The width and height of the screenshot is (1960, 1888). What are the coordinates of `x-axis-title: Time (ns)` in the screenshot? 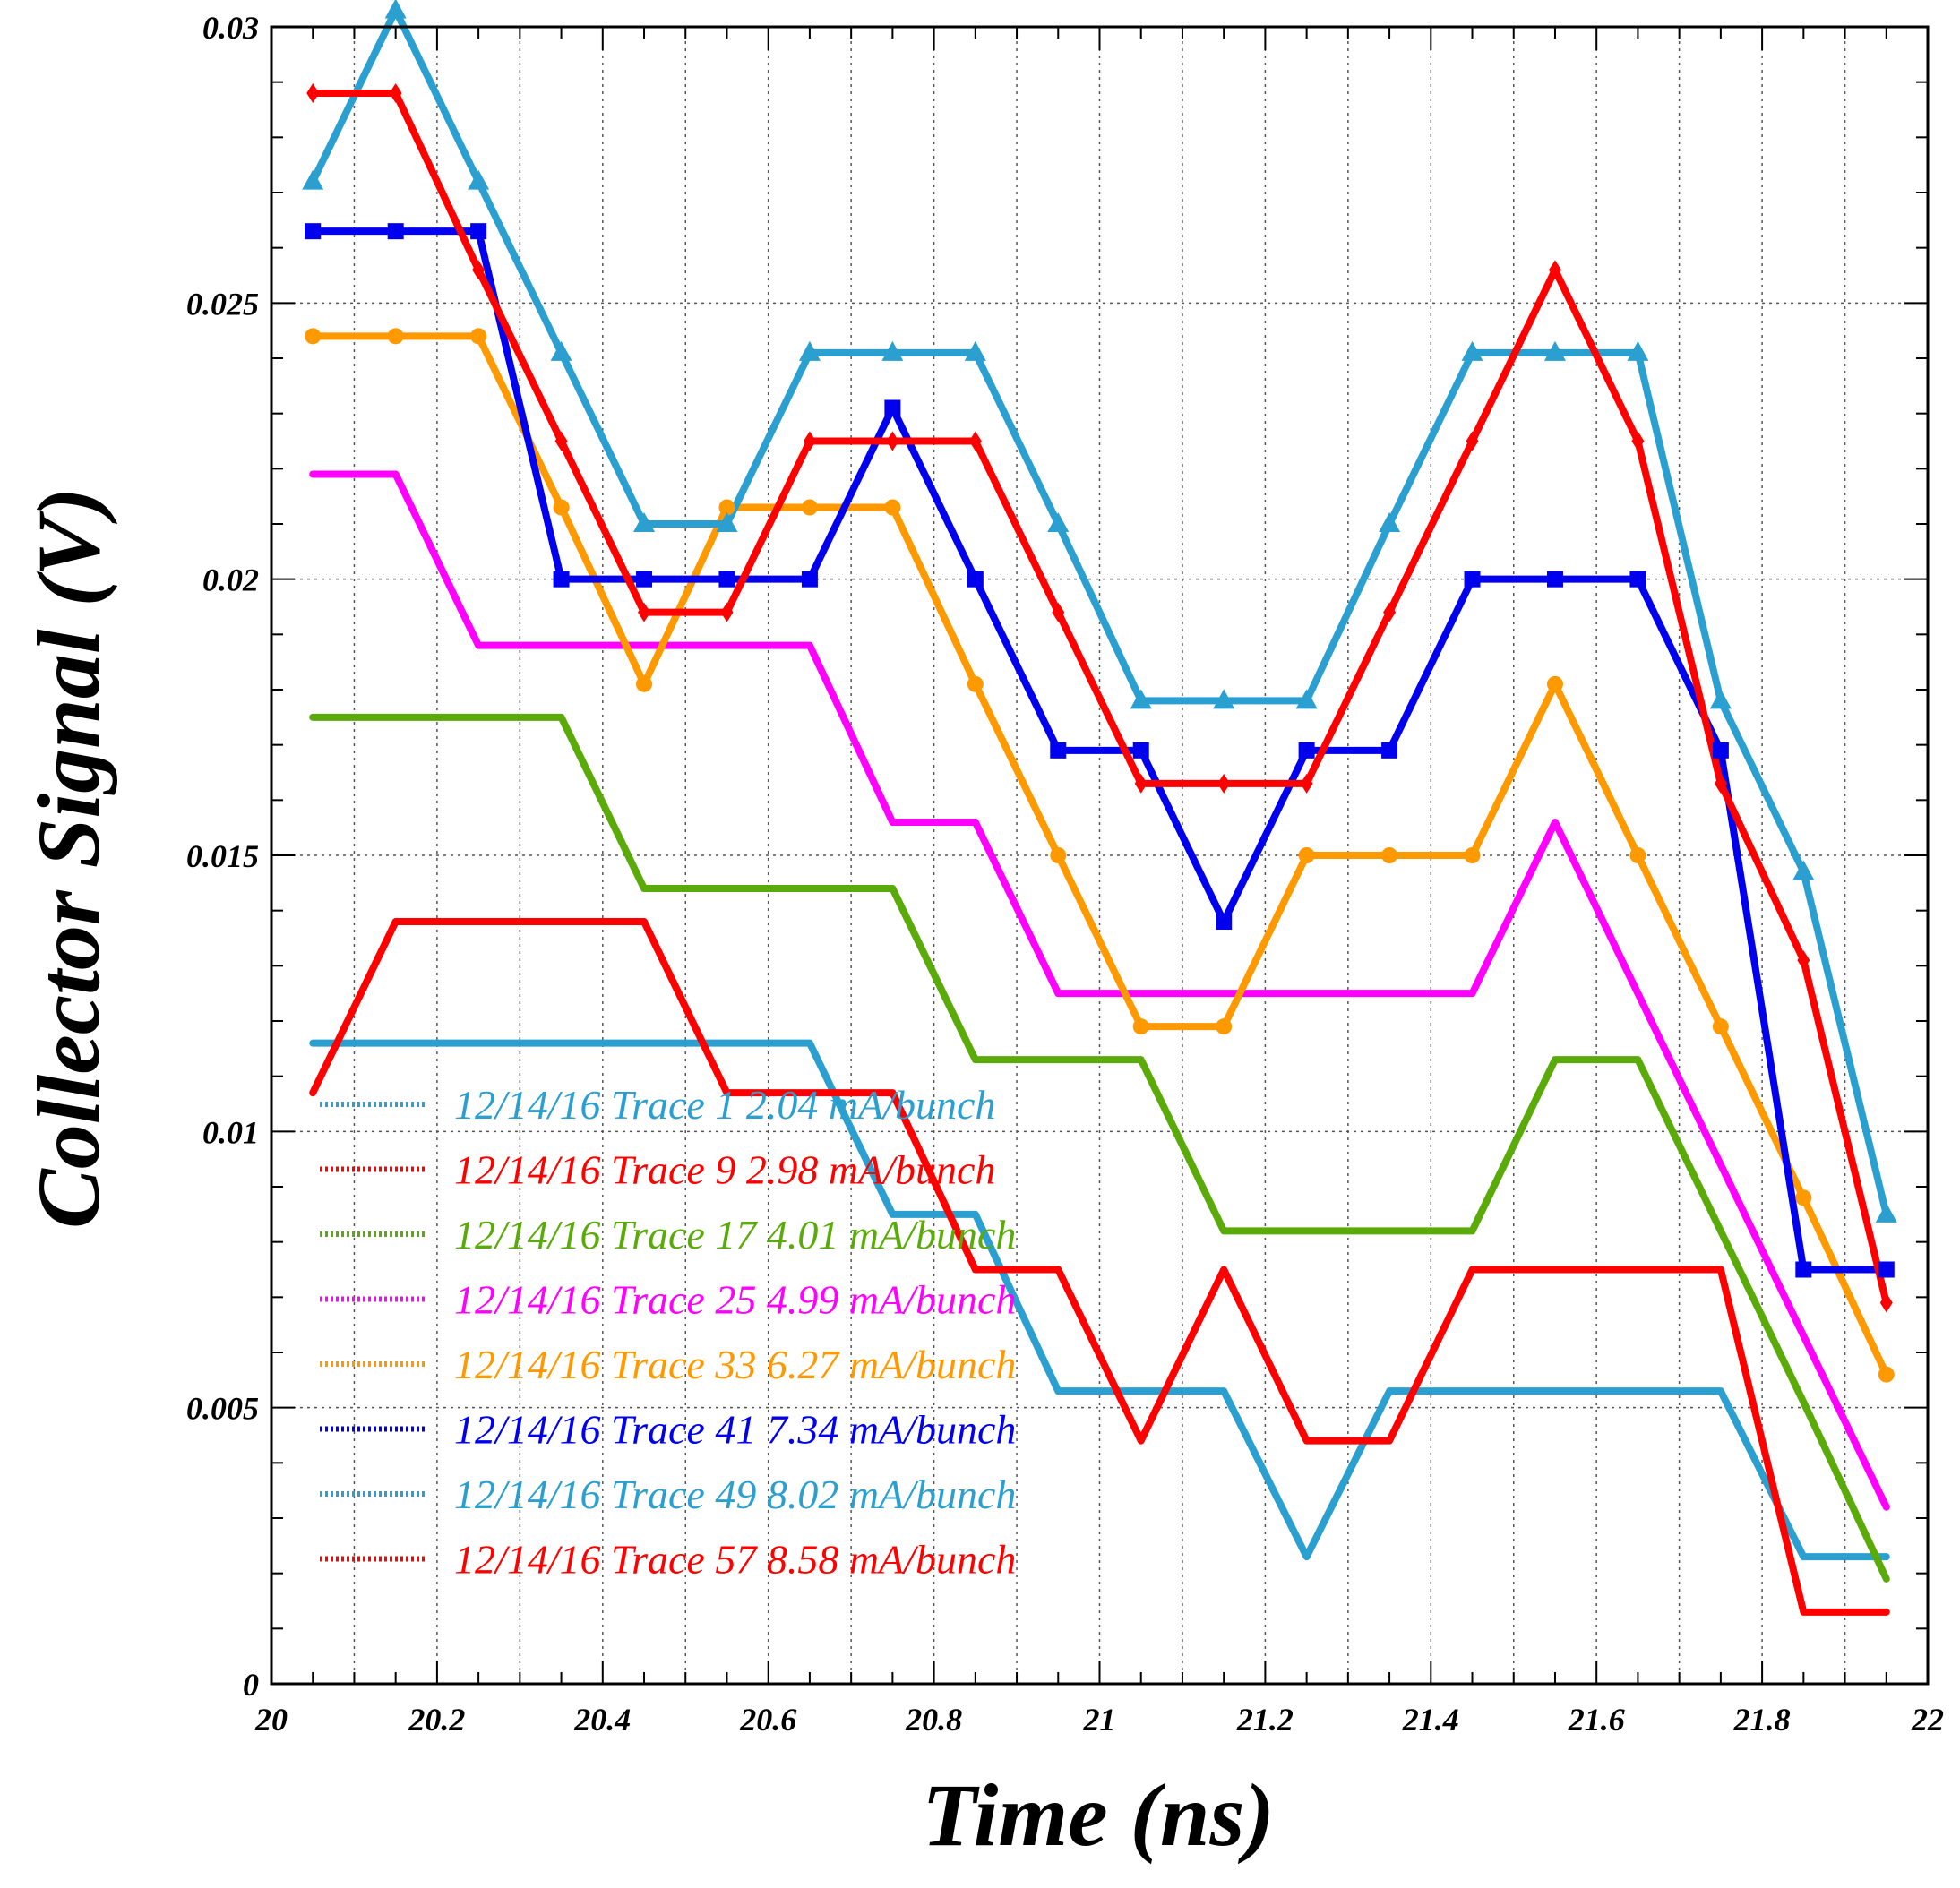 It's located at (1098, 1815).